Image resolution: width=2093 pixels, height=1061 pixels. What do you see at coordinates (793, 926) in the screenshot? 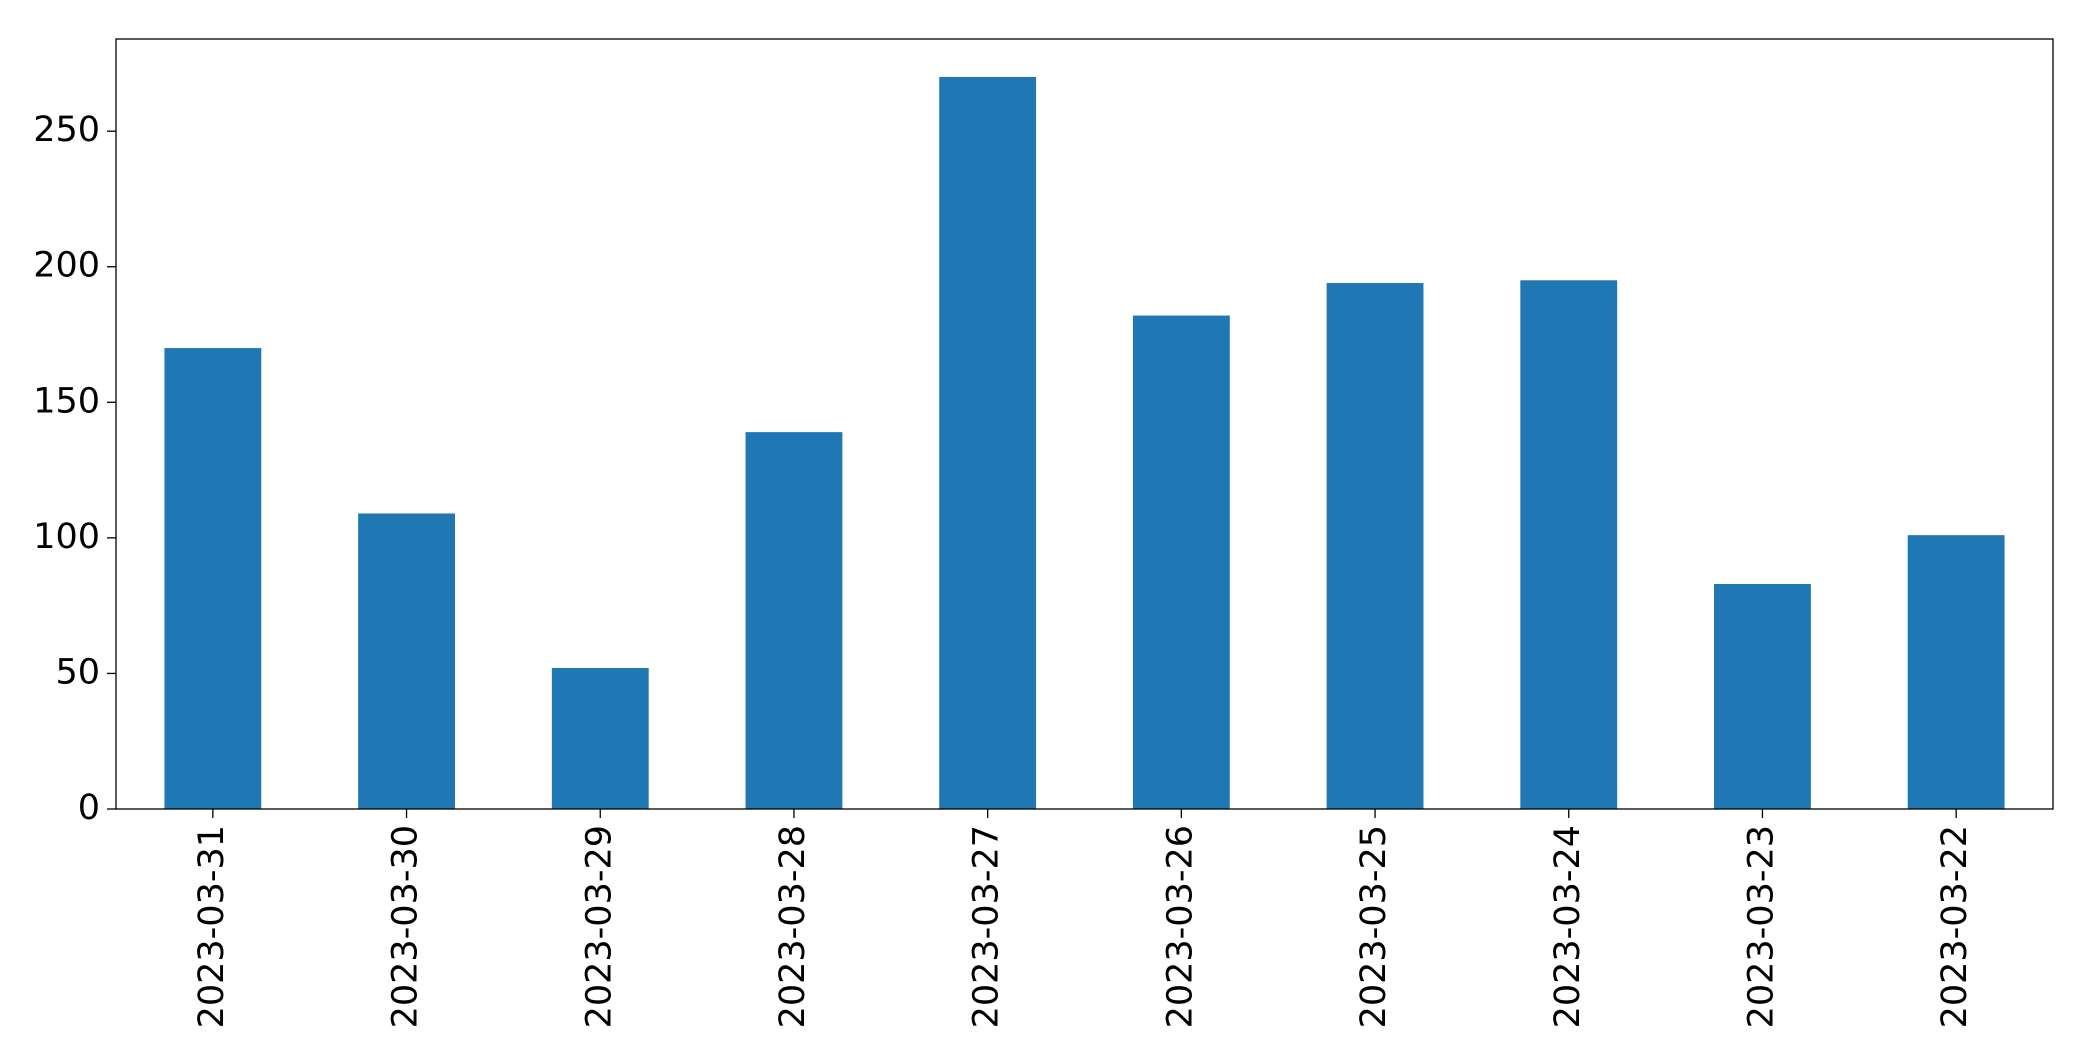
I see `x-tick-label: 2023-03-28` at bounding box center [793, 926].